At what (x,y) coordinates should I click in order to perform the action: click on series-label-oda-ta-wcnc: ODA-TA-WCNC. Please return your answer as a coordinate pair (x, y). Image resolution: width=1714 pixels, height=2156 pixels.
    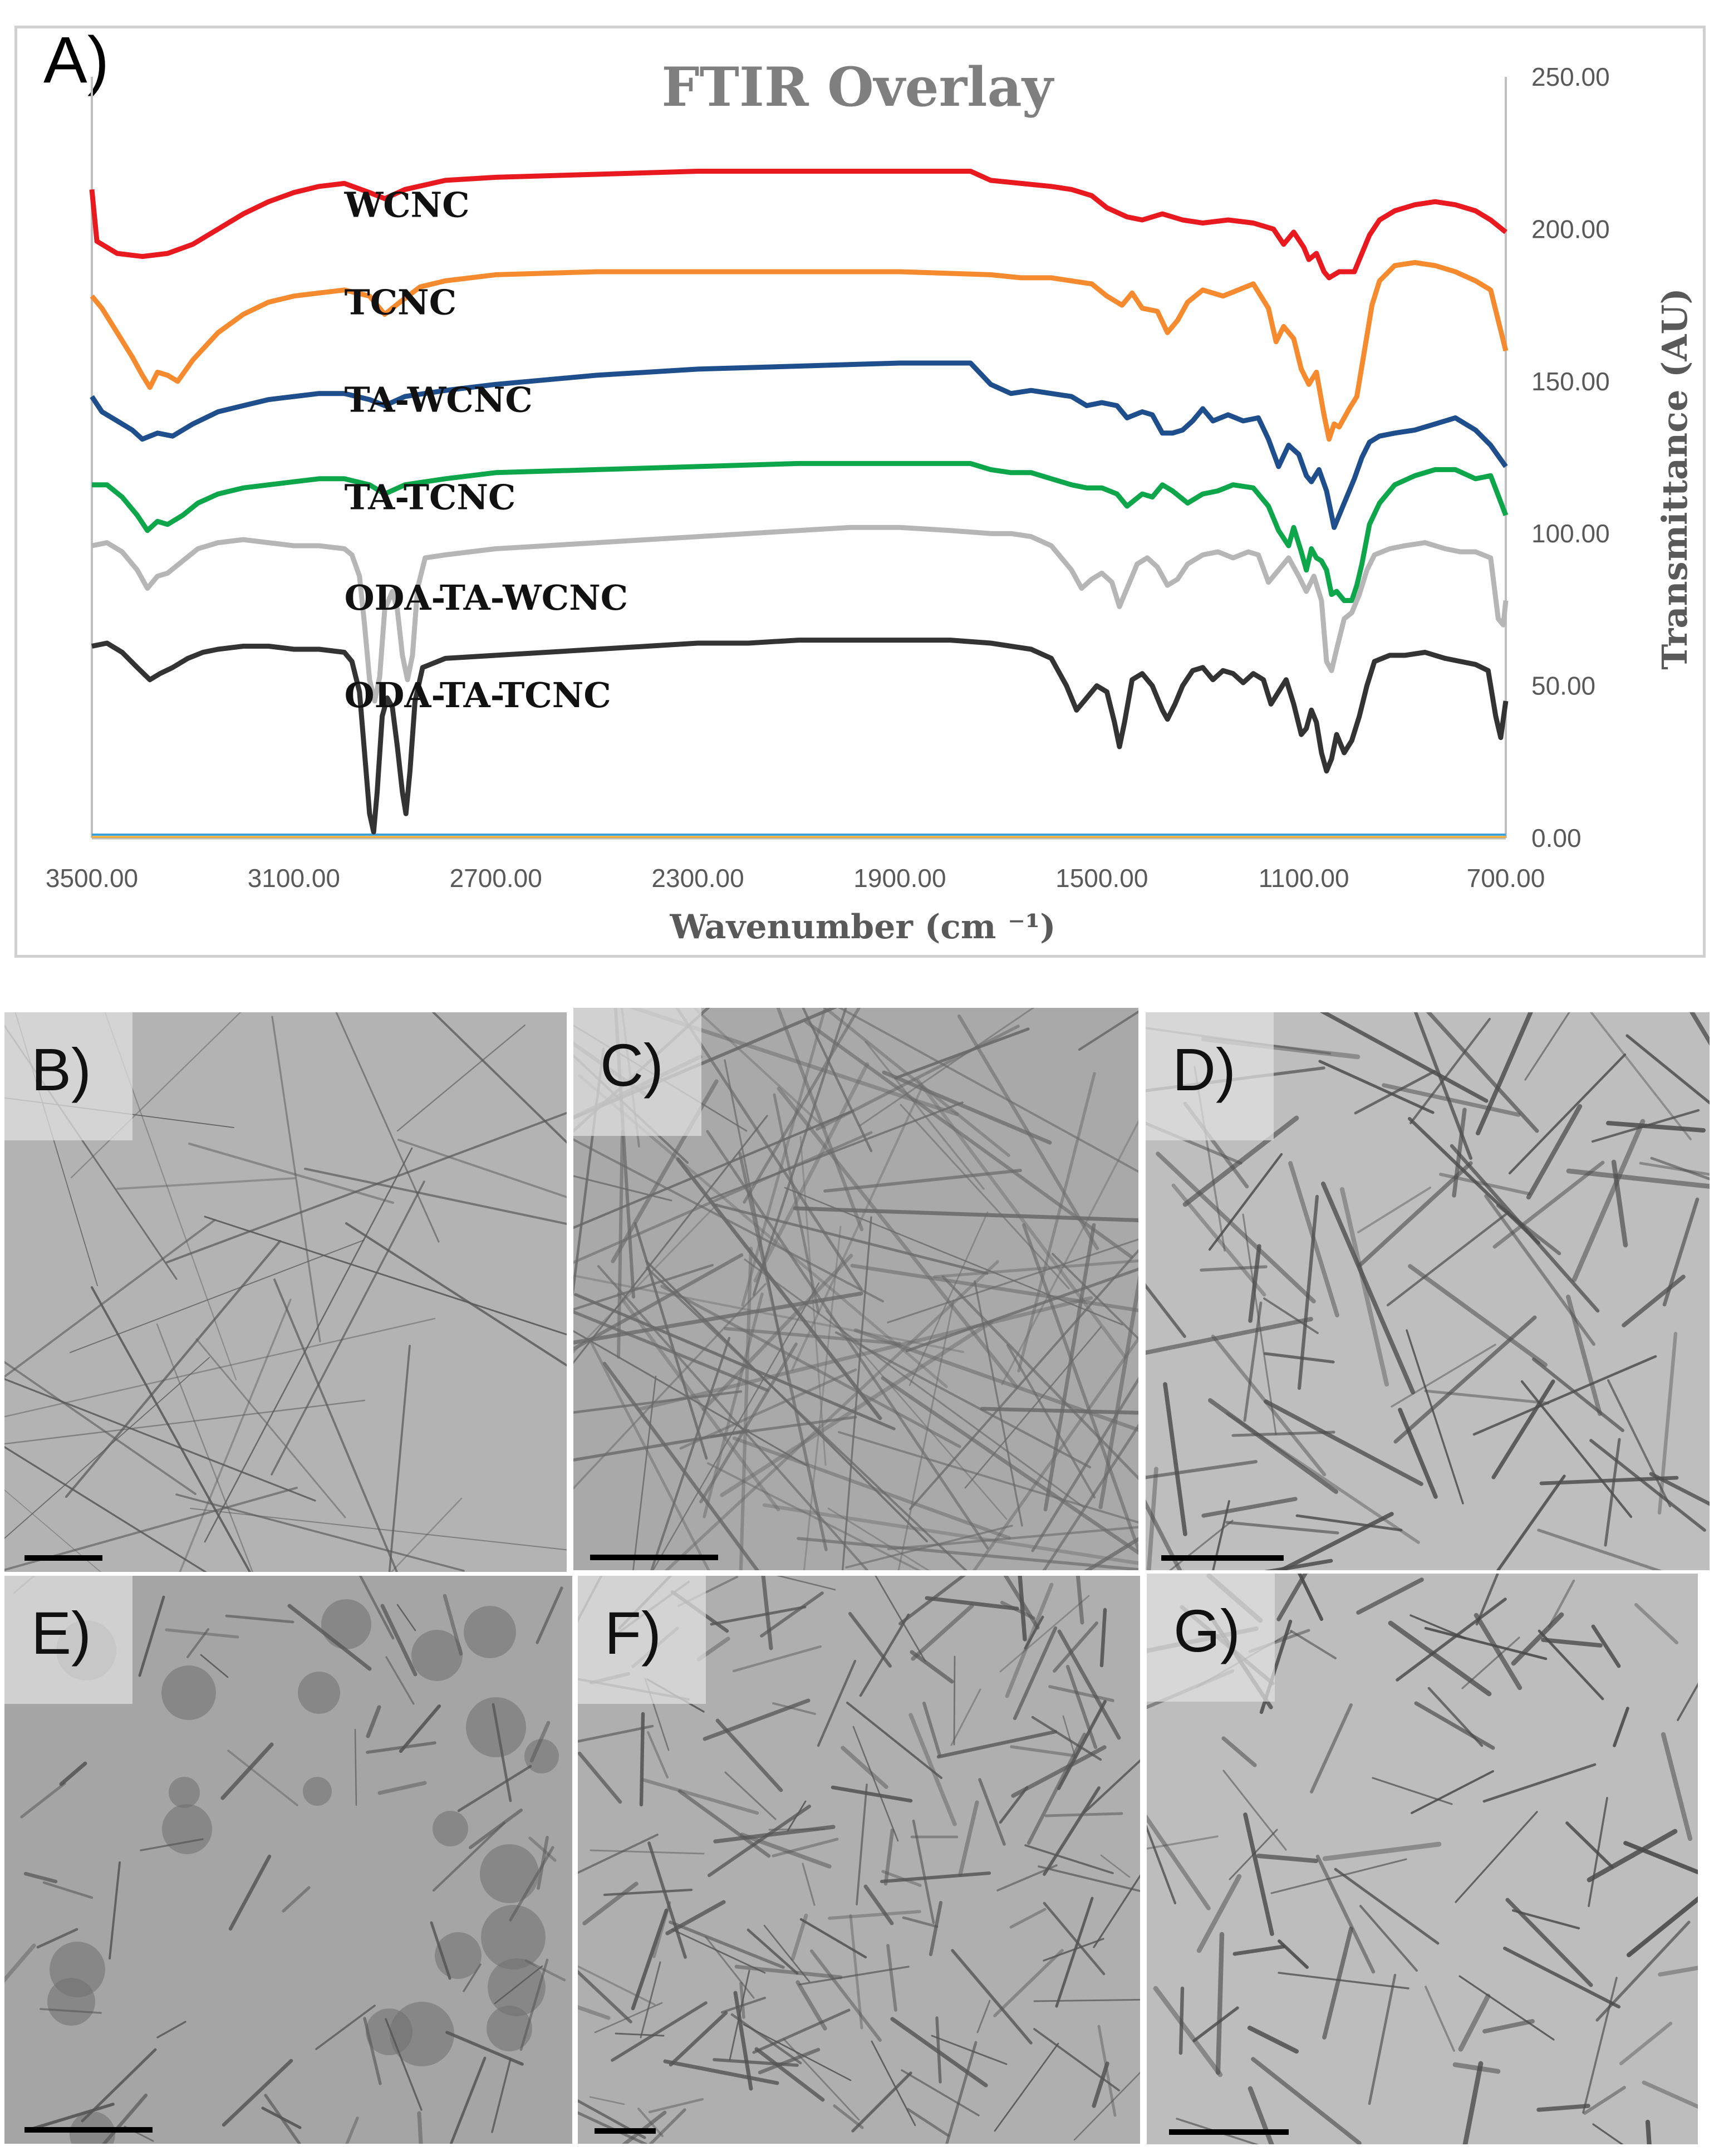
    Looking at the image, I should click on (486, 597).